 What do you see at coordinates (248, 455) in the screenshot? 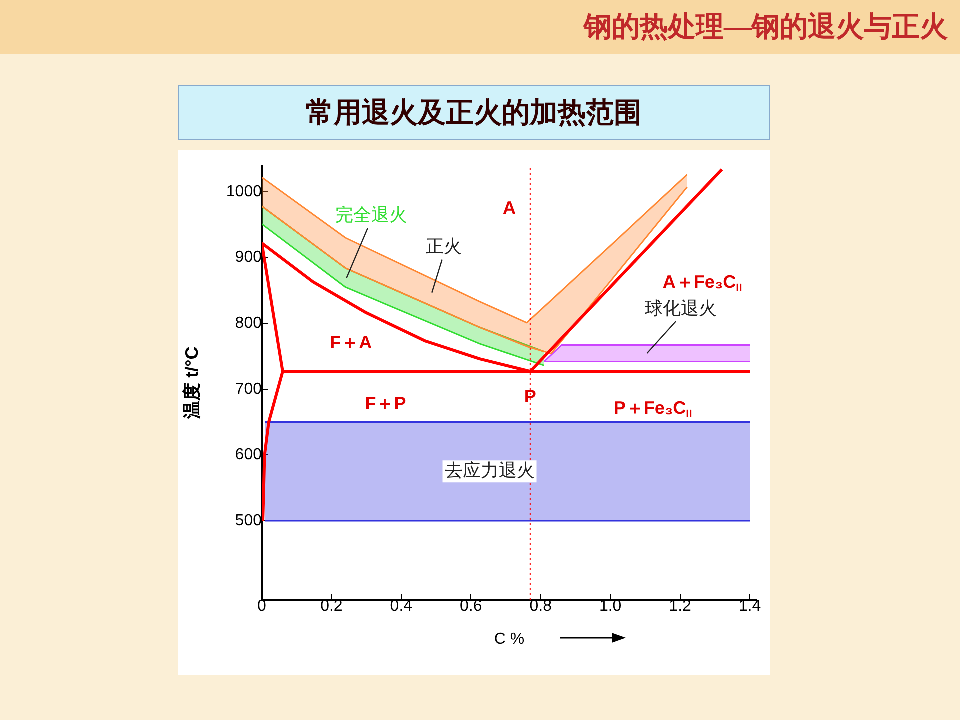
I see `y-tick-label: 600` at bounding box center [248, 455].